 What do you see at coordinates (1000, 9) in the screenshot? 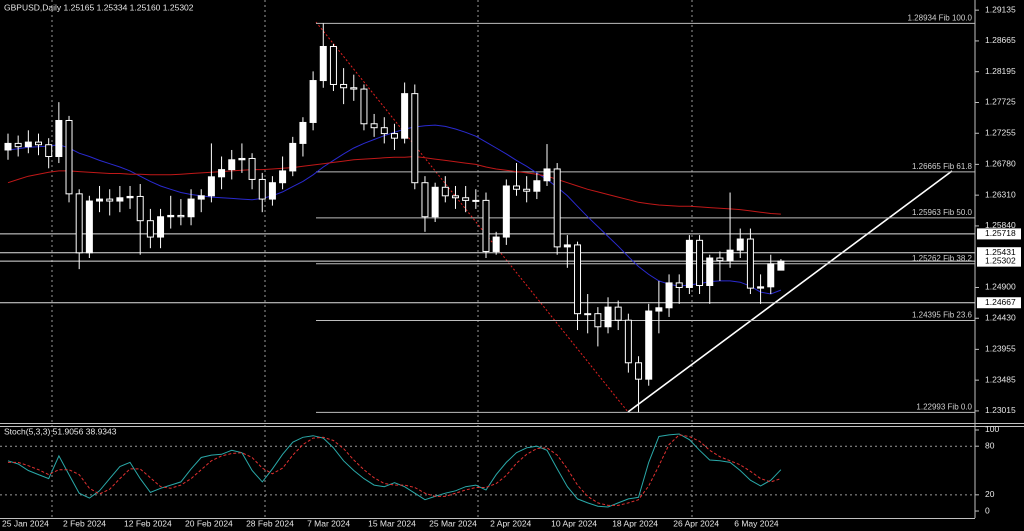
I see `y-tick-label: 1.29135` at bounding box center [1000, 9].